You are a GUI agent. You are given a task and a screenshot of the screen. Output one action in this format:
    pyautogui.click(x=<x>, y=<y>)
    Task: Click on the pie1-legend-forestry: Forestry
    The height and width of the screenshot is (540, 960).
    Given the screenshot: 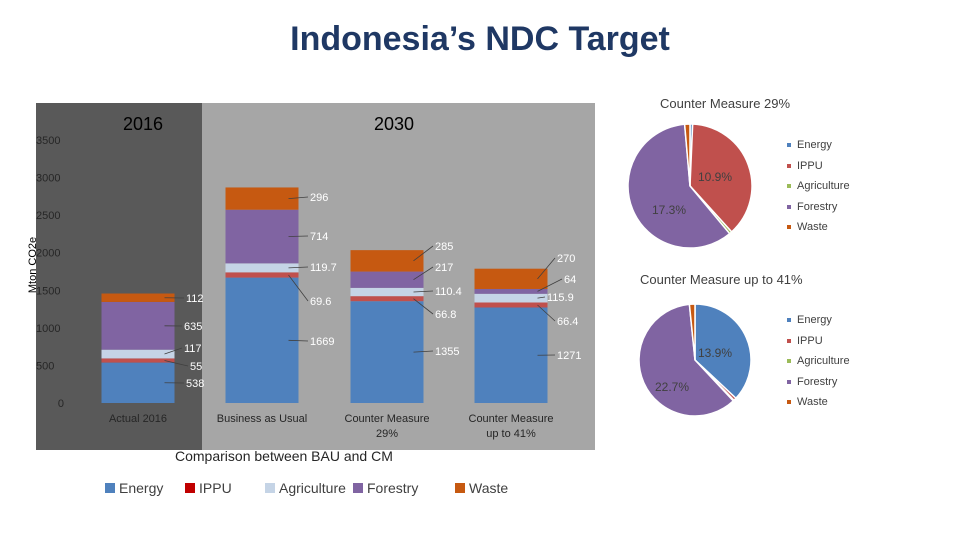 What is the action you would take?
    pyautogui.click(x=818, y=207)
    